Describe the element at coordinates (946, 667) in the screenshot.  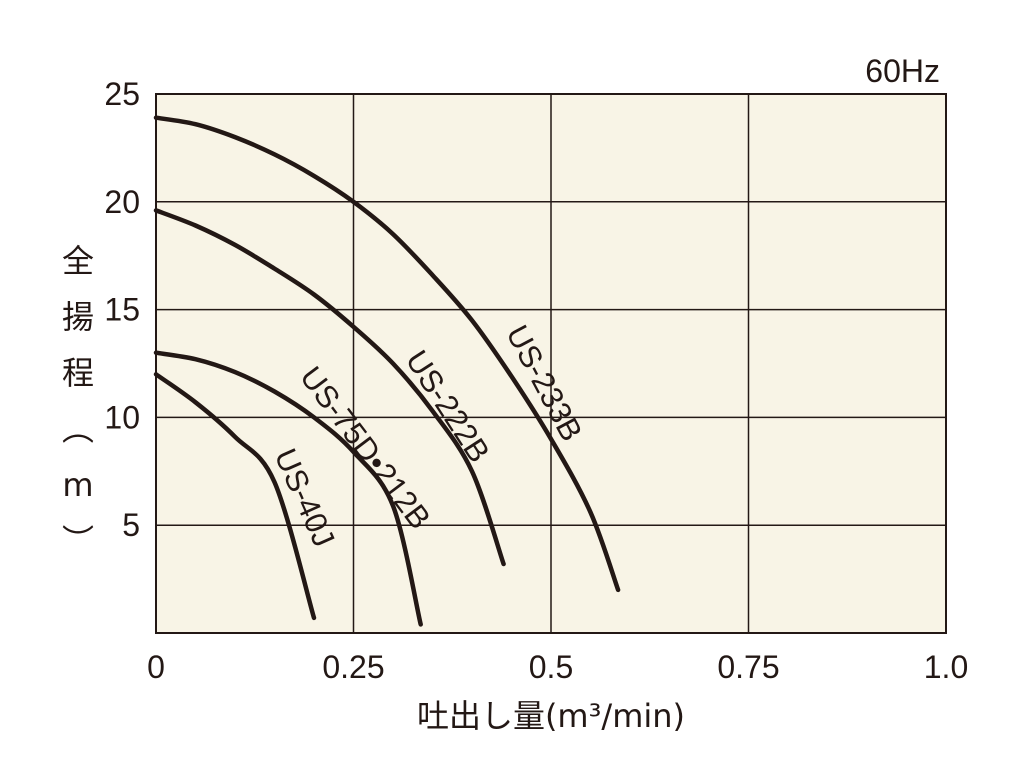
I see `x-tick-label: 1.0` at that location.